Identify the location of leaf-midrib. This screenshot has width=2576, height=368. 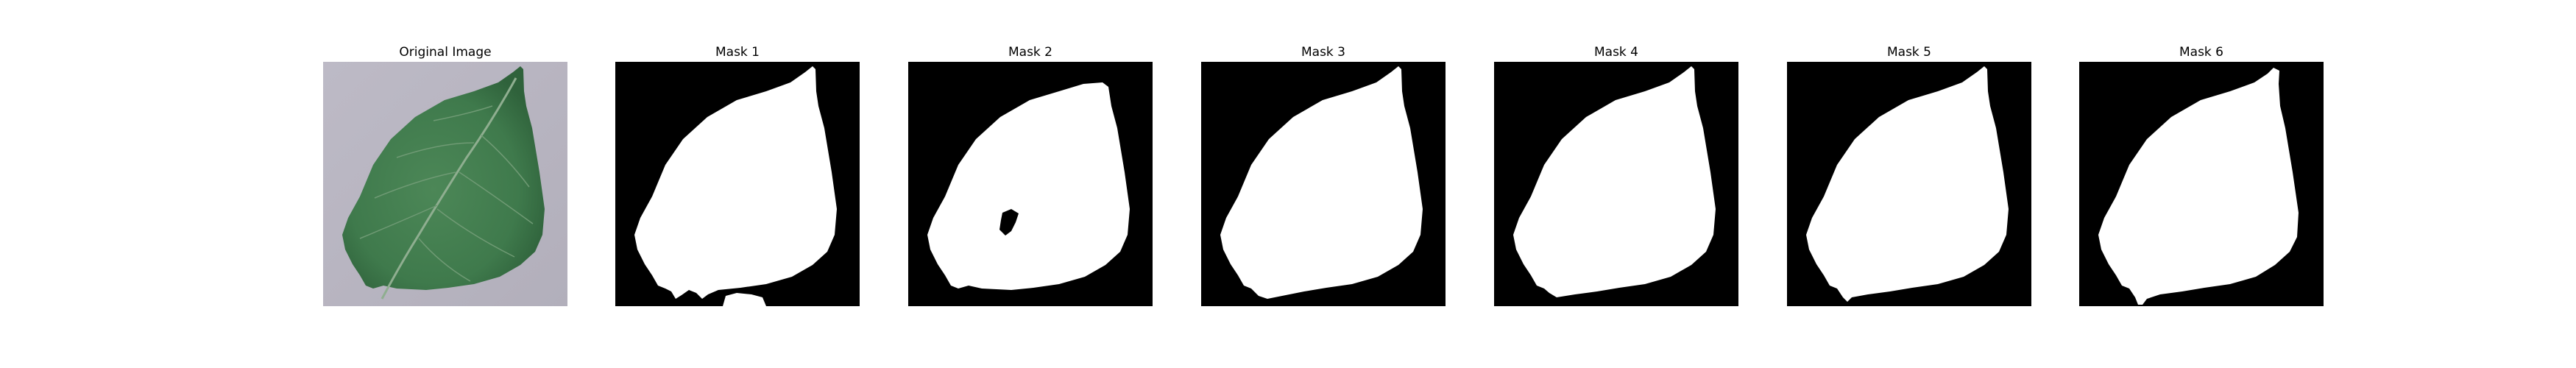
(449, 188).